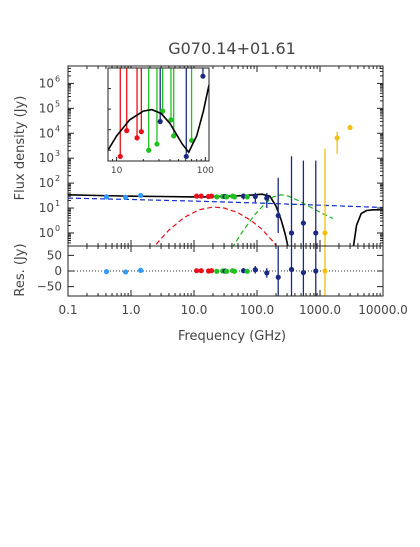 The width and height of the screenshot is (420, 547). What do you see at coordinates (57, 103) in the screenshot?
I see `main-y-tick-exponent: 5` at bounding box center [57, 103].